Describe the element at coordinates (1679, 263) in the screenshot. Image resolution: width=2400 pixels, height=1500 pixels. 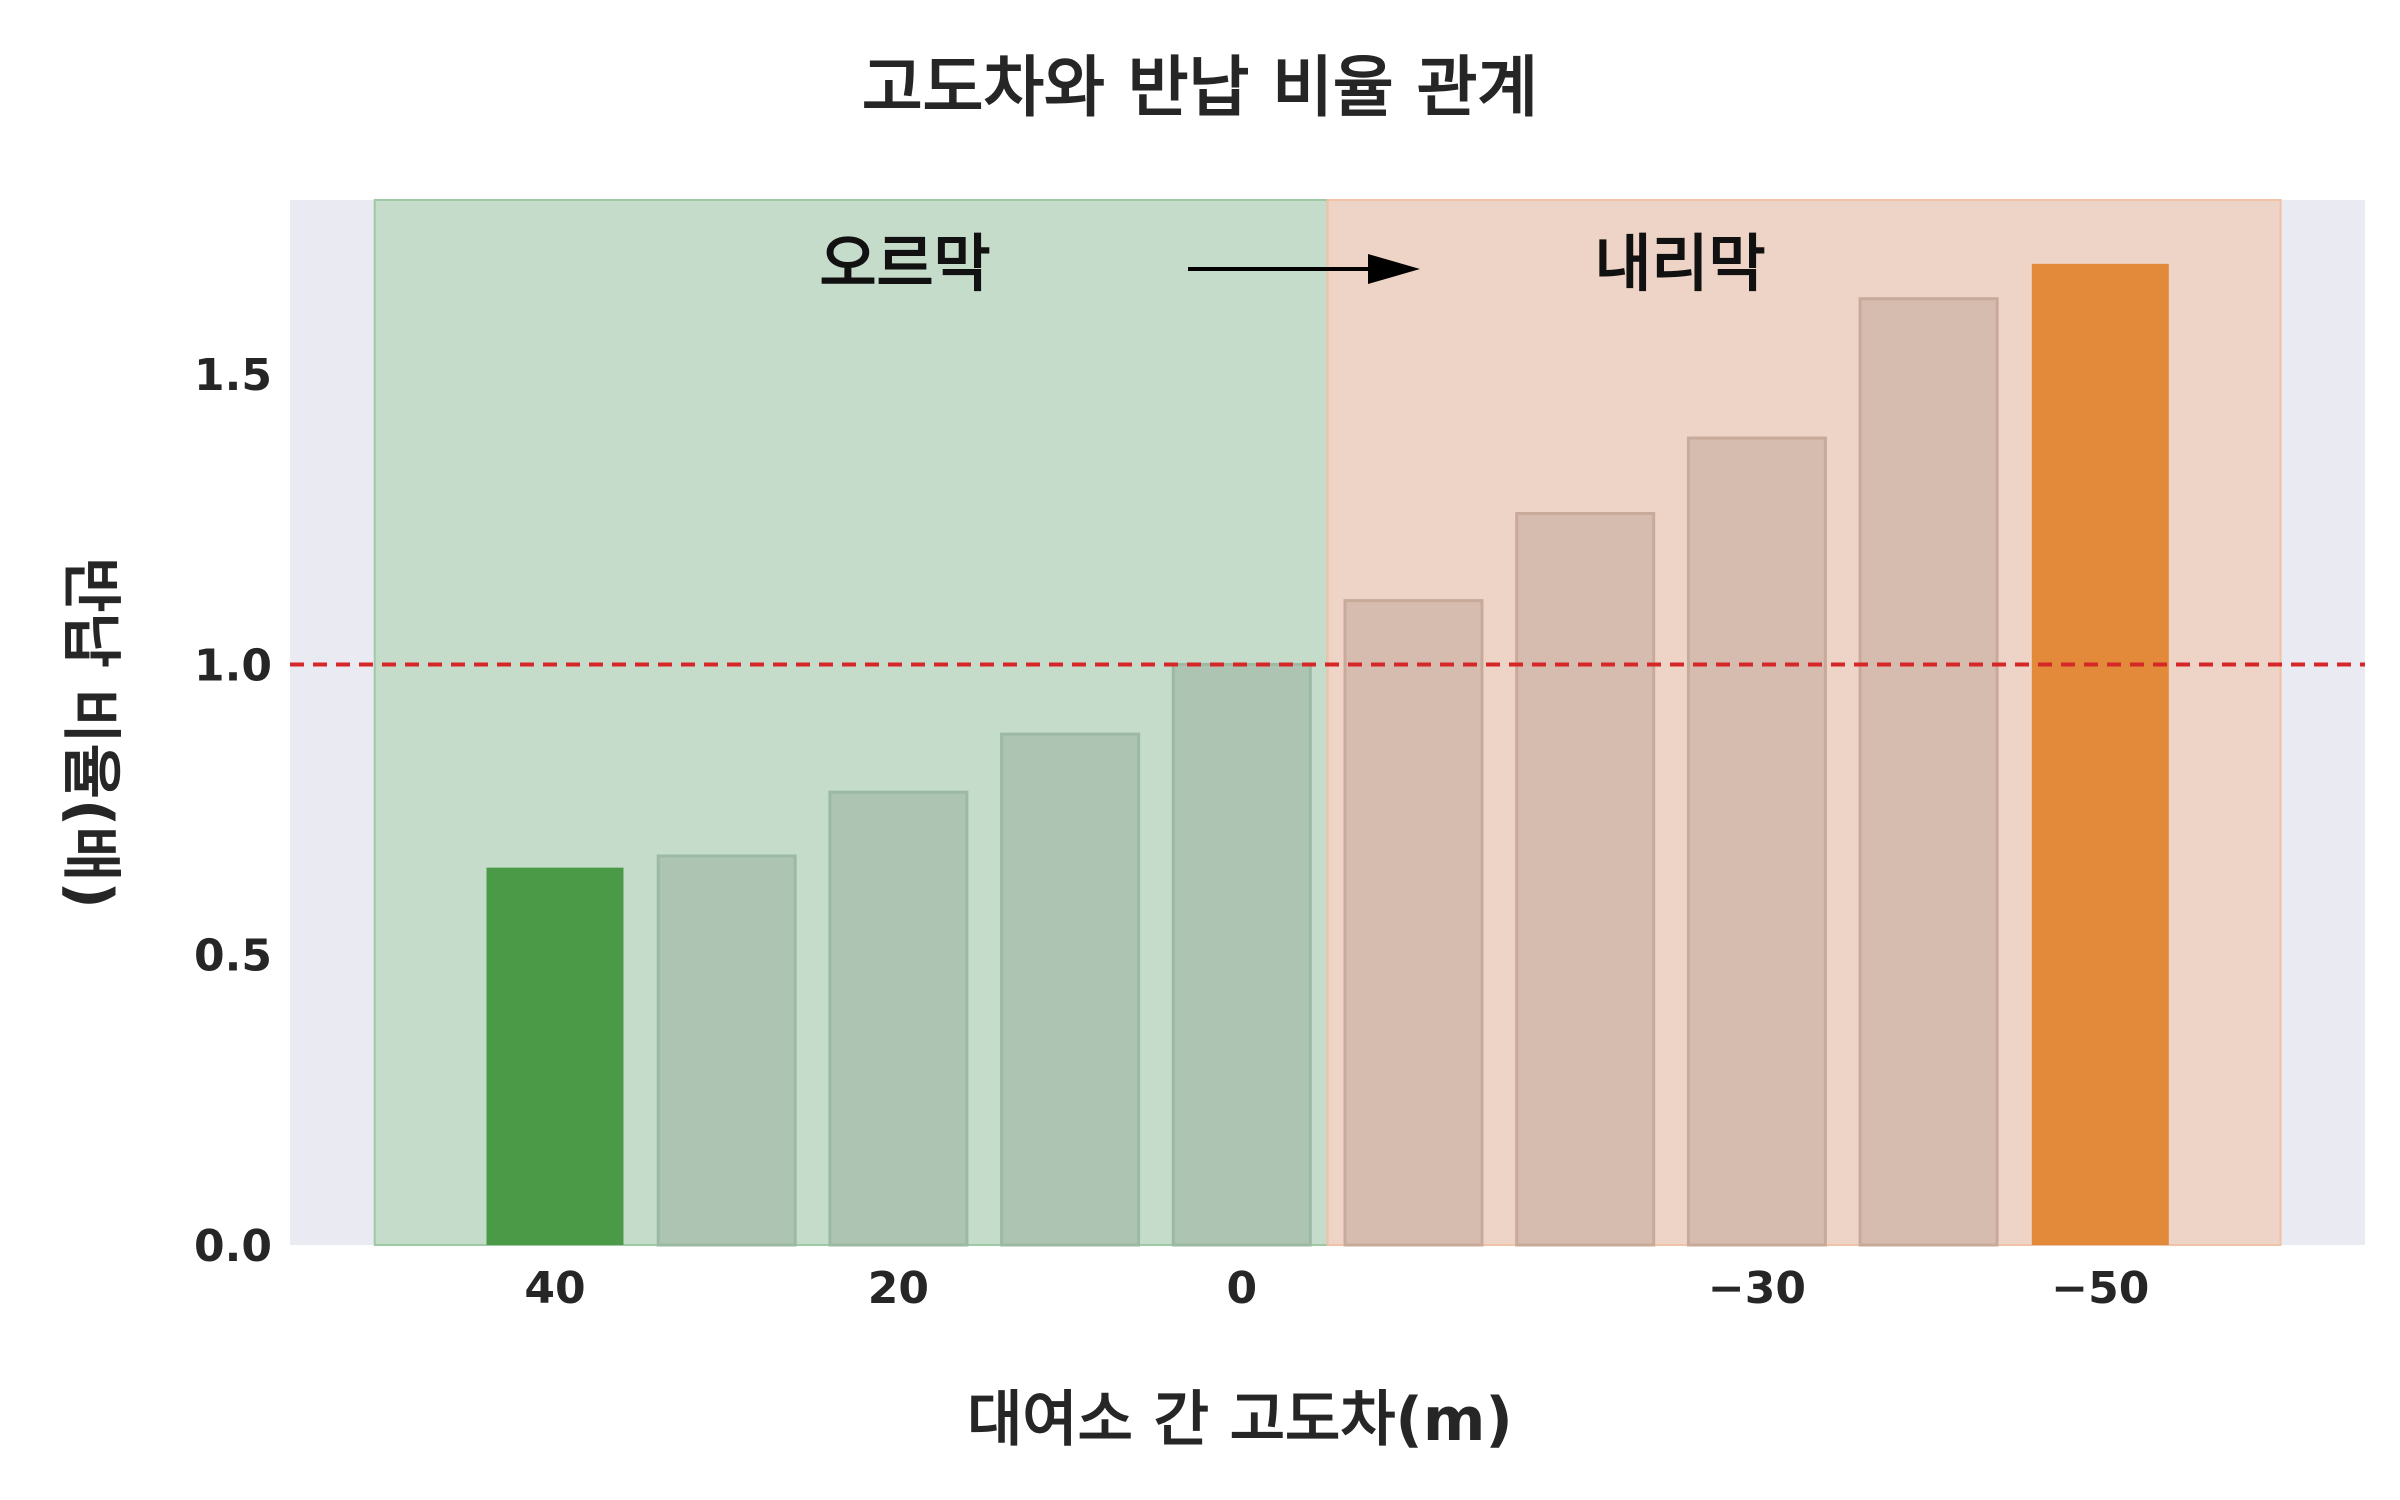
I see `downhill-label: 내리막` at that location.